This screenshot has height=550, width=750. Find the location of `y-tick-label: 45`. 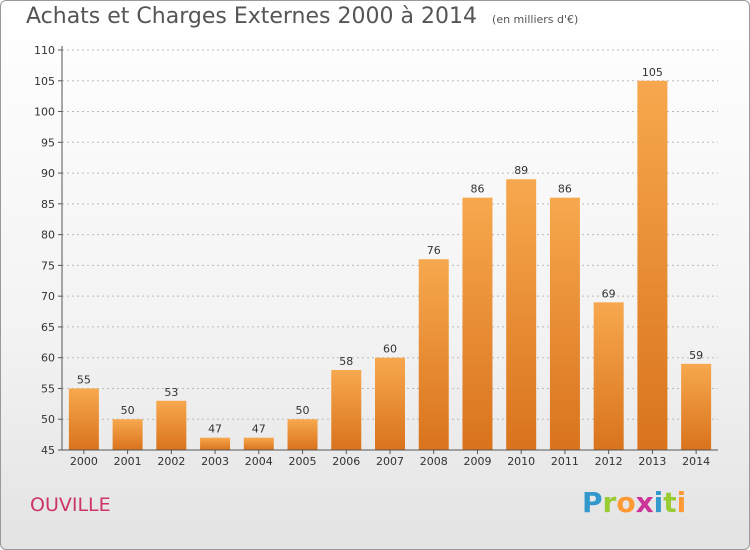

y-tick-label: 45 is located at coordinates (48, 450).